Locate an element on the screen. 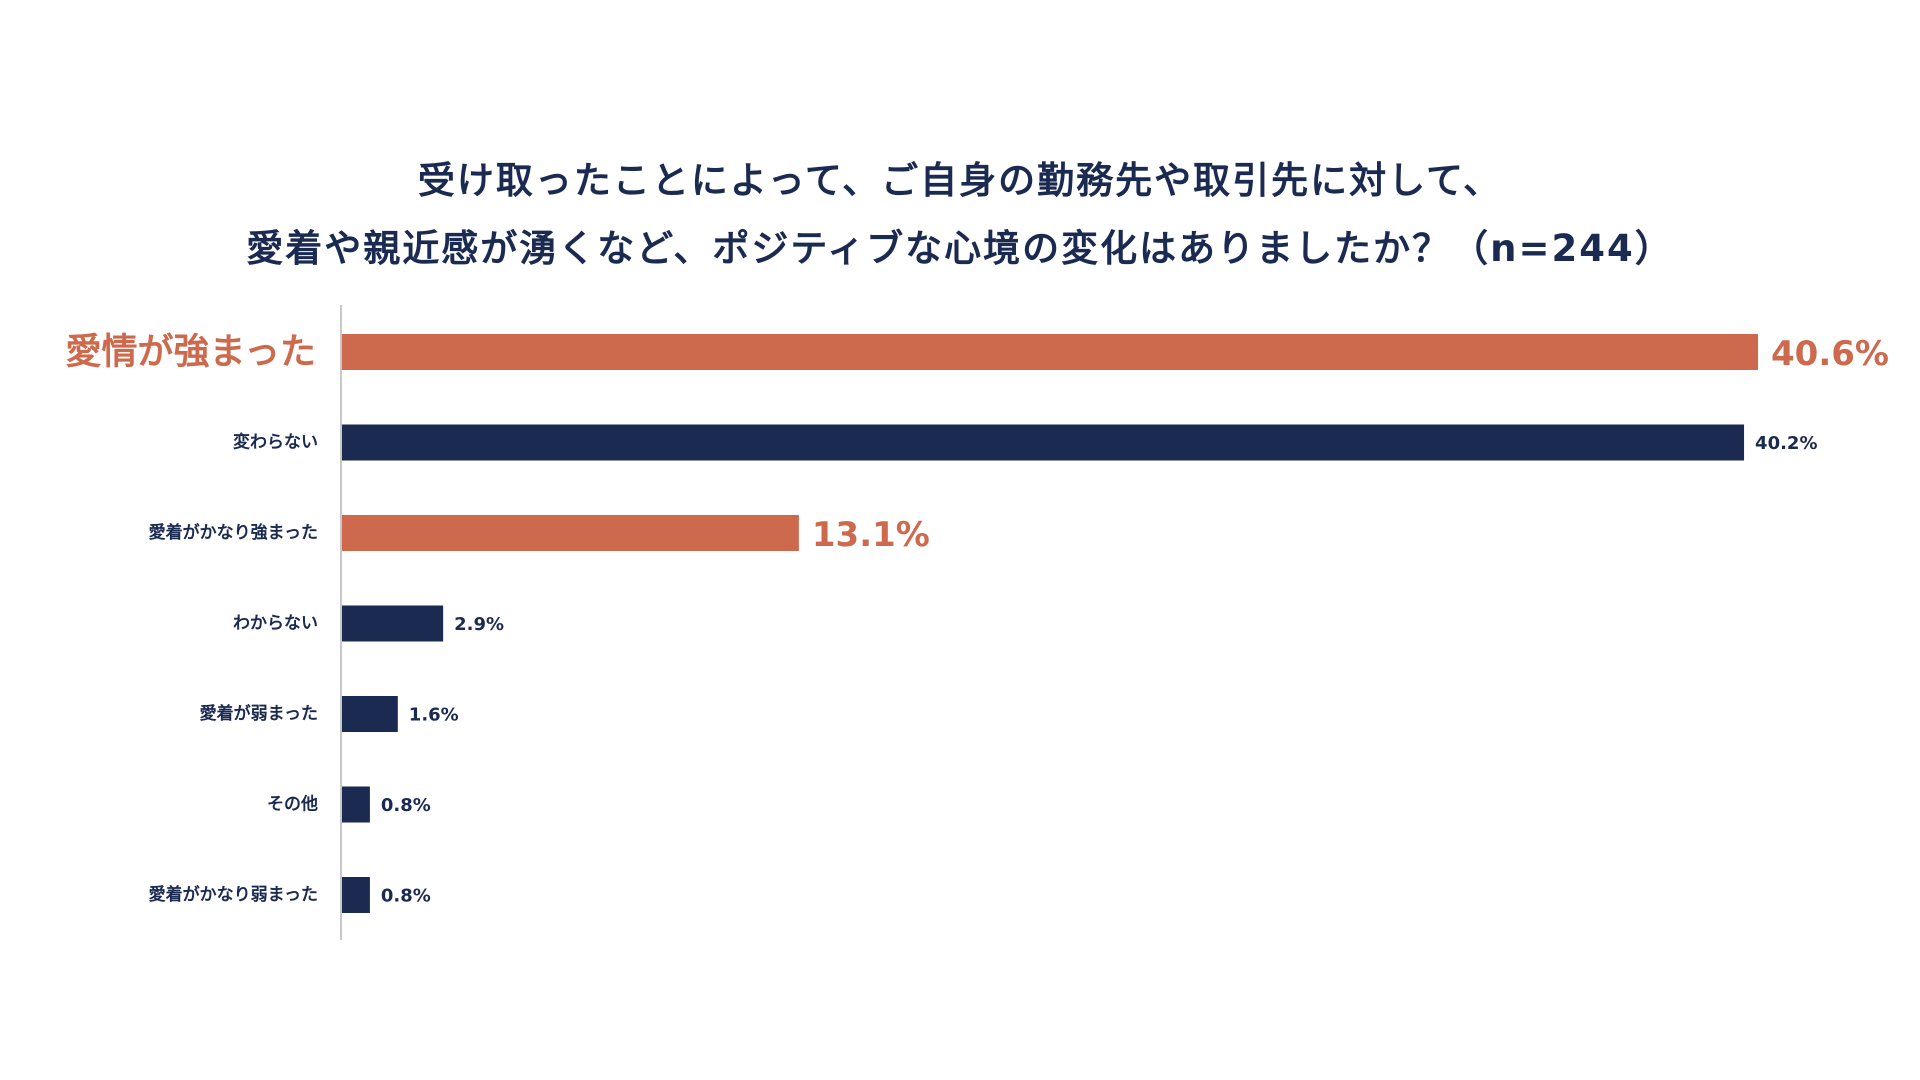 This screenshot has height=1080, width=1920. value-label-1: 40.2% is located at coordinates (1786, 443).